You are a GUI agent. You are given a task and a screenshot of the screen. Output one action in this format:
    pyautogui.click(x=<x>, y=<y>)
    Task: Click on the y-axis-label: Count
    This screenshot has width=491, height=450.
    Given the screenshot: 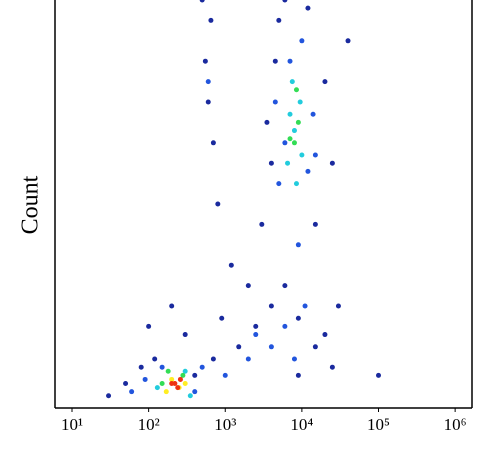 What is the action you would take?
    pyautogui.click(x=31, y=204)
    